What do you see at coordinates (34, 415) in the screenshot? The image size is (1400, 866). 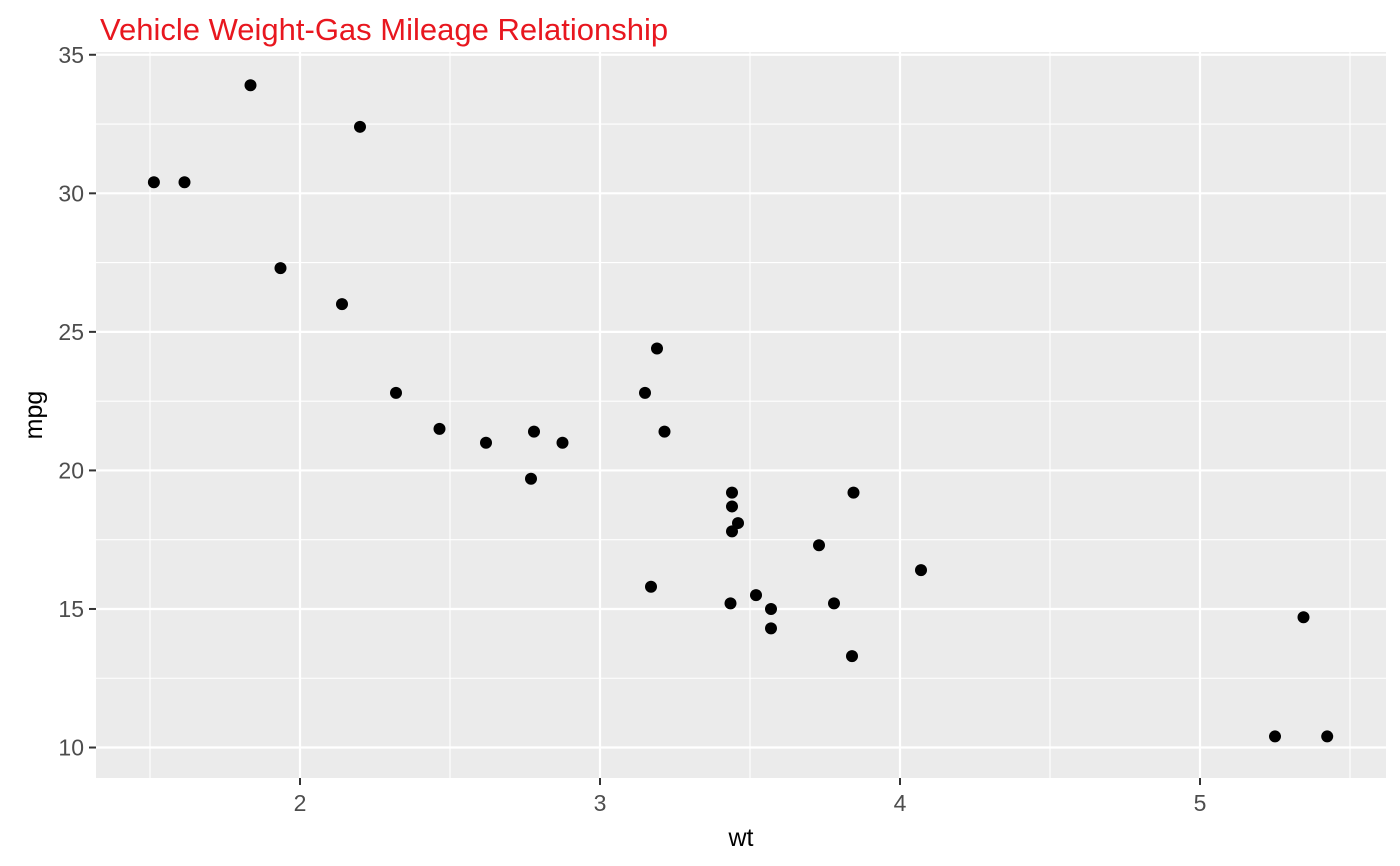 I see `y-axis-title: mpg` at bounding box center [34, 415].